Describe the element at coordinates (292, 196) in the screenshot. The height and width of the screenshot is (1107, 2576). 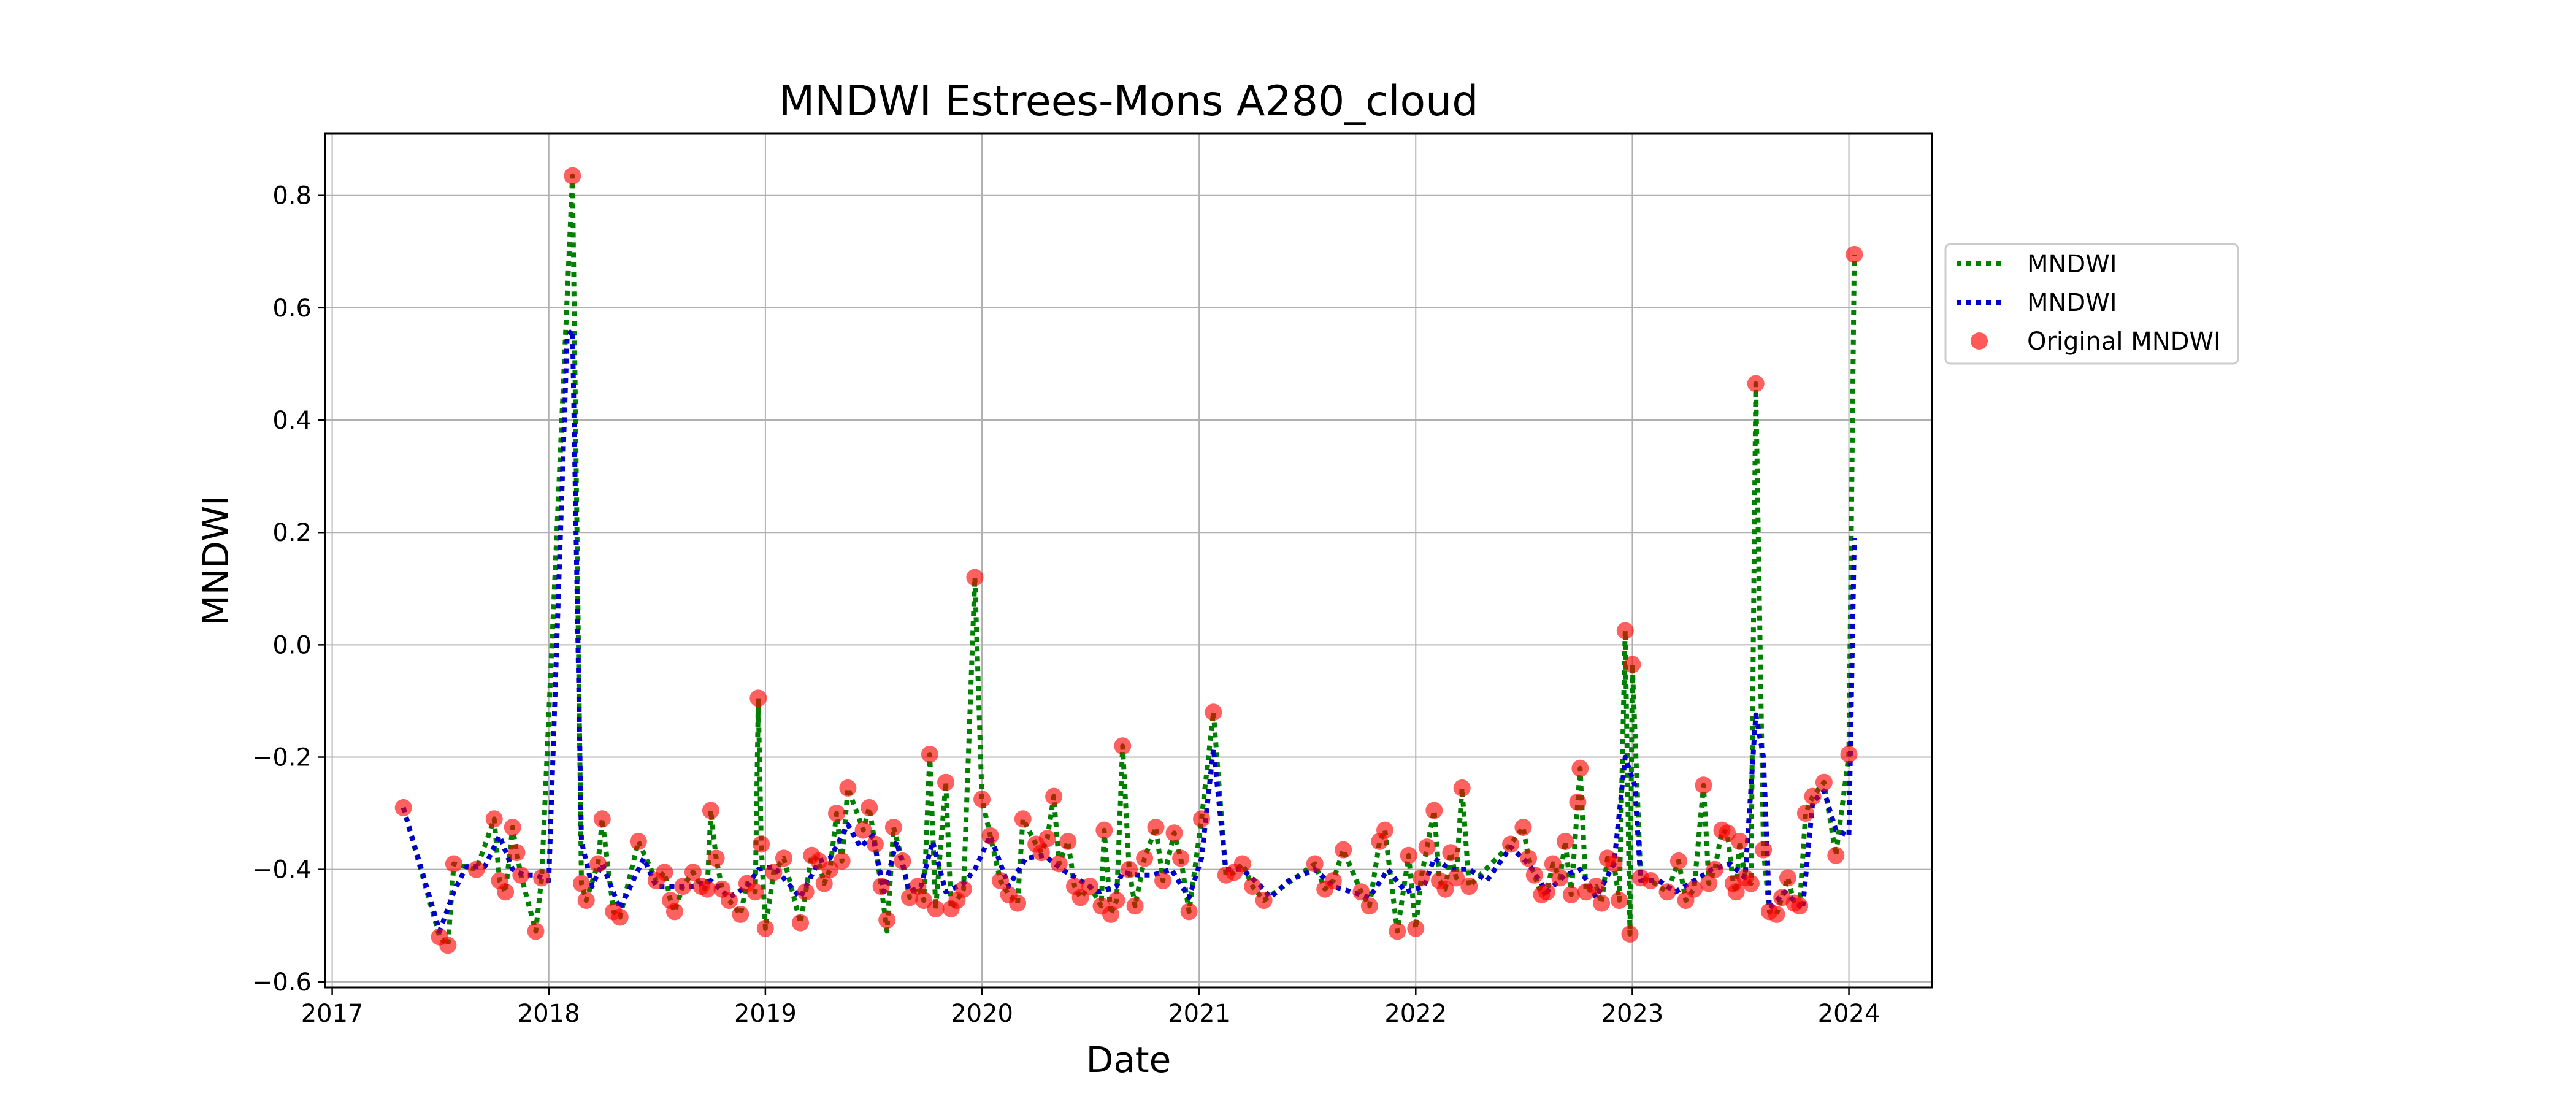
I see `y-tick-label: 0.8` at that location.